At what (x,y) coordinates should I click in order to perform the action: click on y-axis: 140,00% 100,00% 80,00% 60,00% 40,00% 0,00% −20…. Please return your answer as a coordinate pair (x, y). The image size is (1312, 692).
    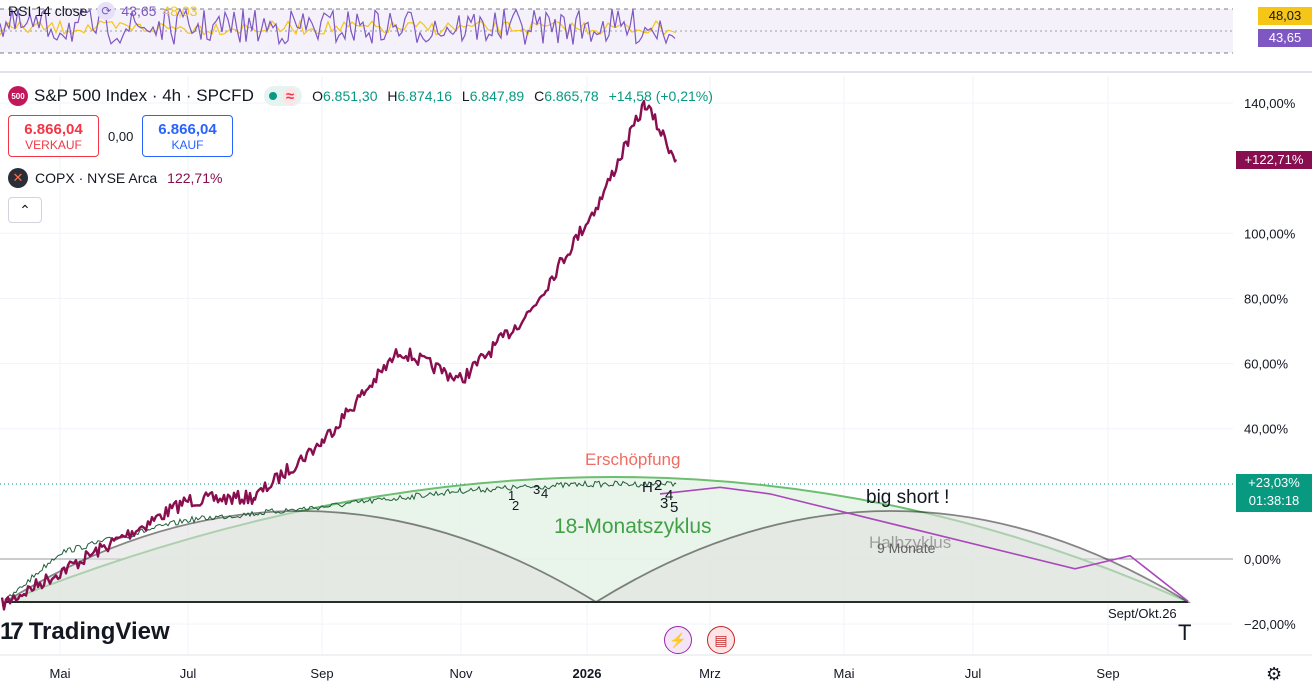
    Looking at the image, I should click on (1270, 364).